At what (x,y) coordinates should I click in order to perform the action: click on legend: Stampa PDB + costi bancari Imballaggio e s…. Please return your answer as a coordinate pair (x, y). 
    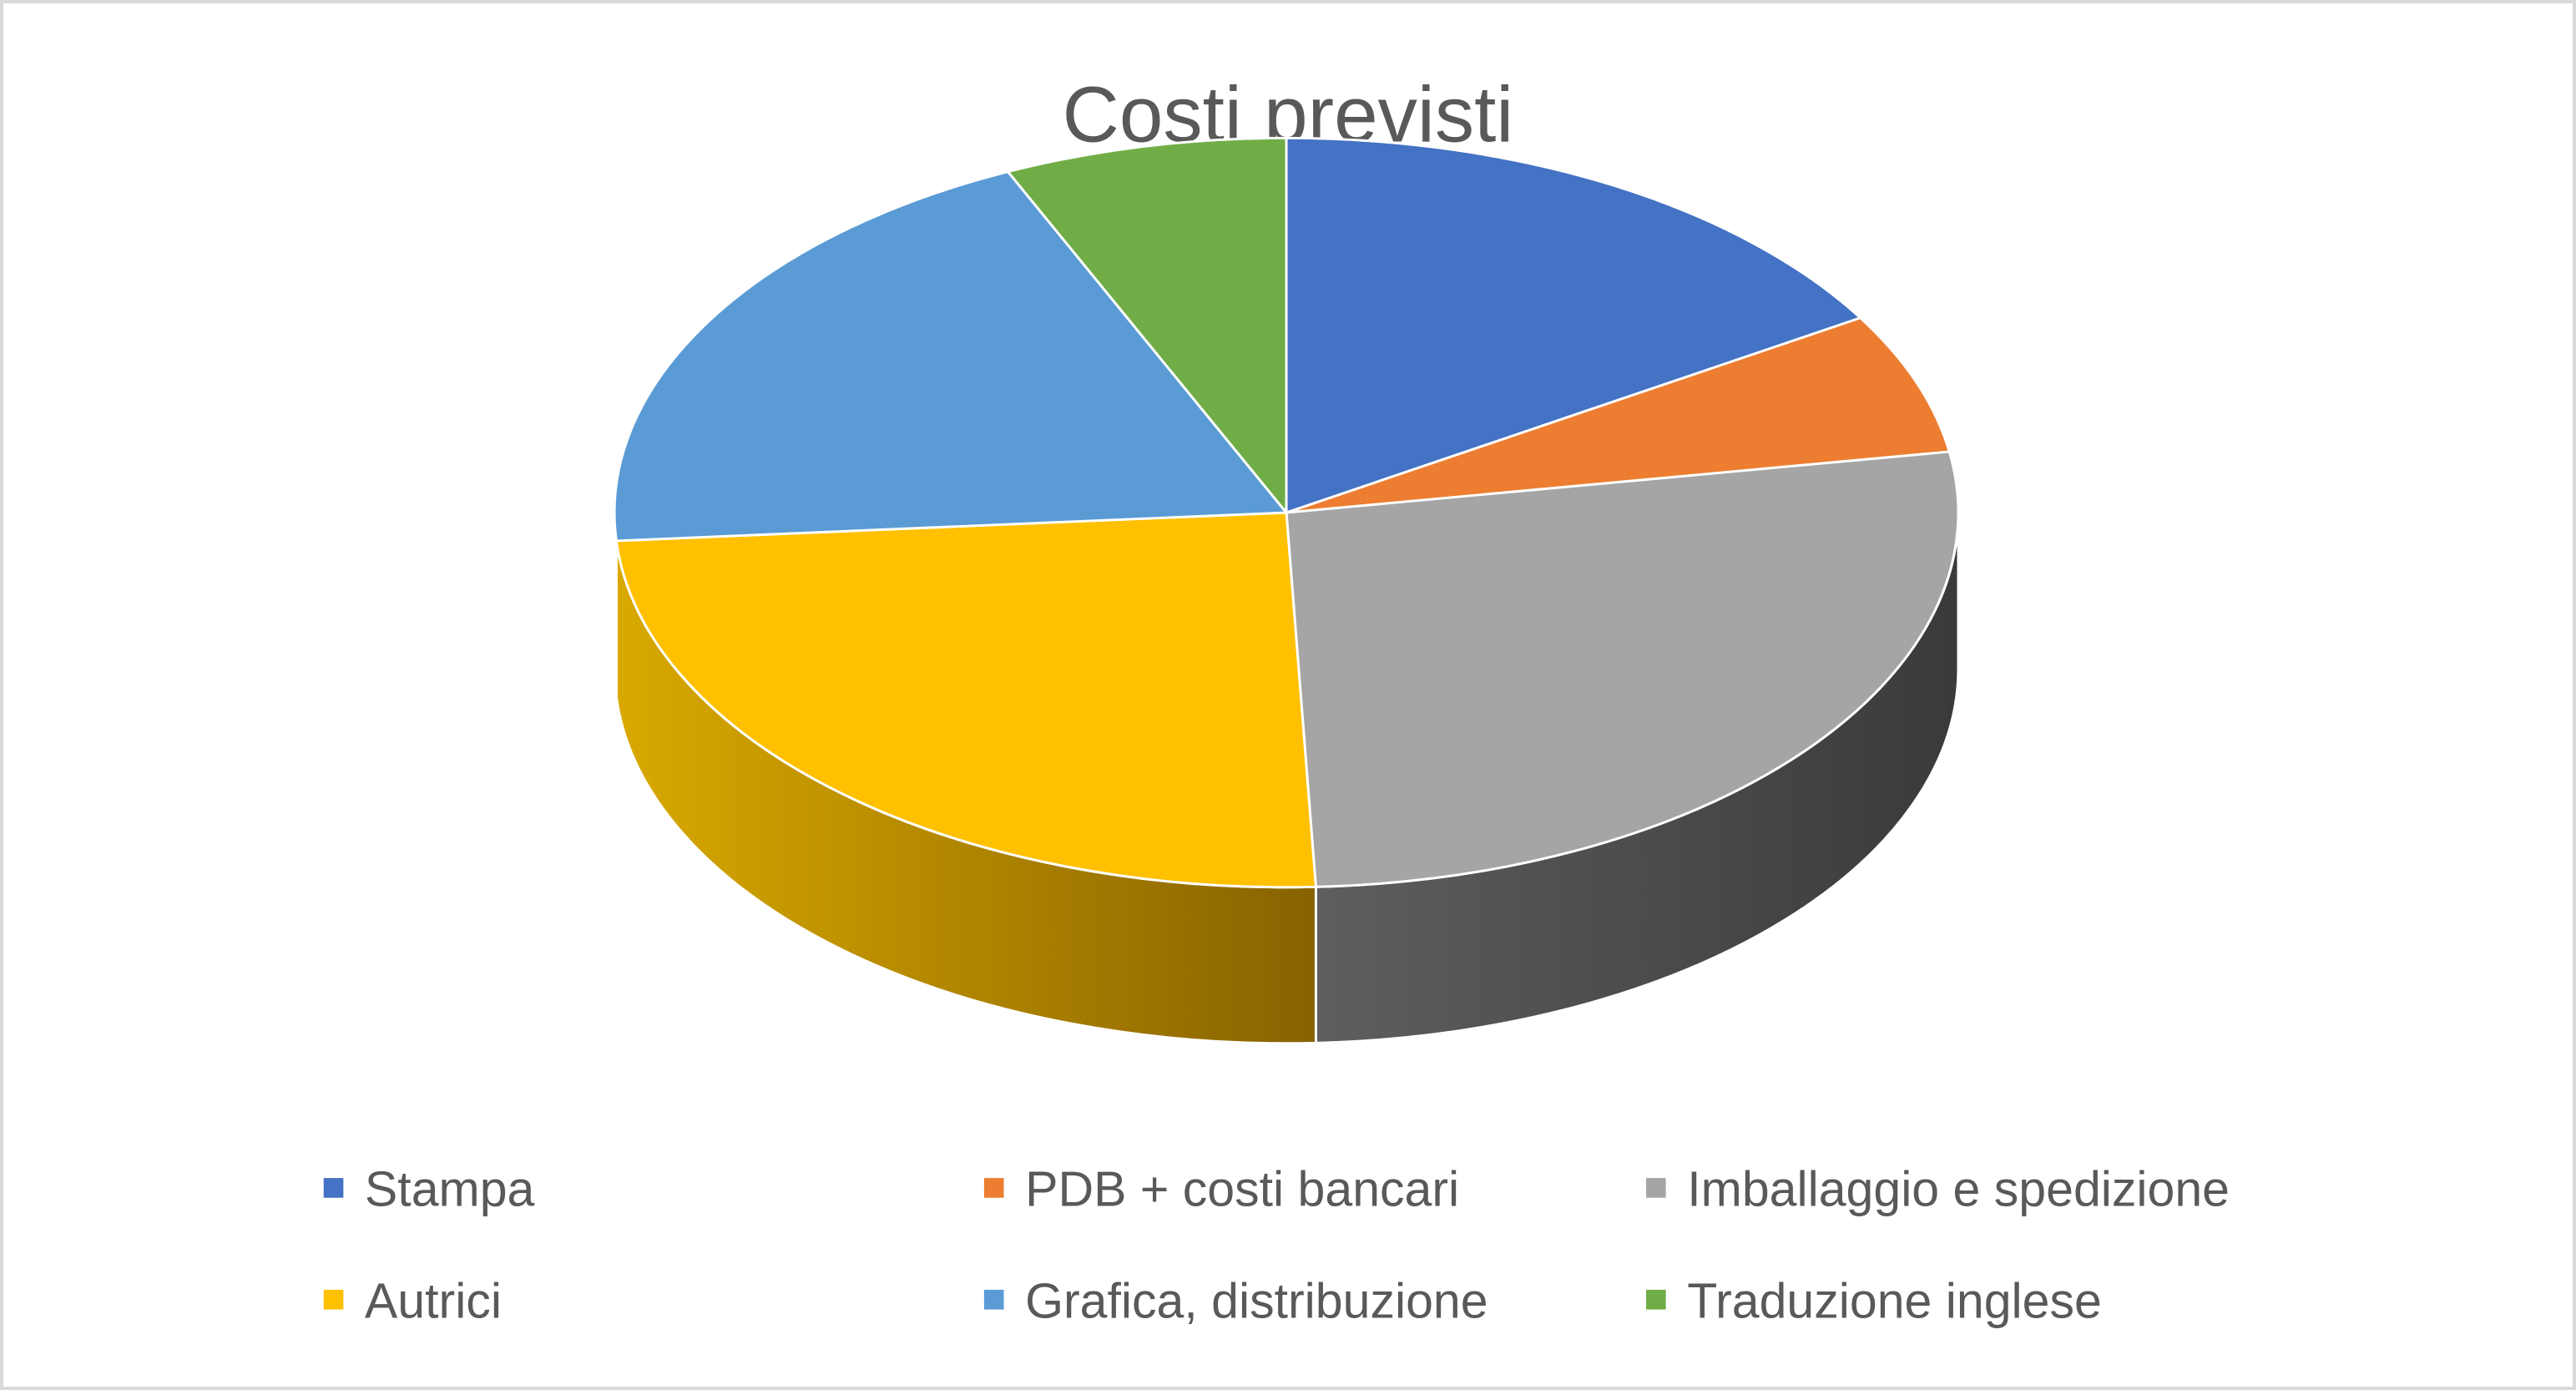
    Looking at the image, I should click on (1276, 1245).